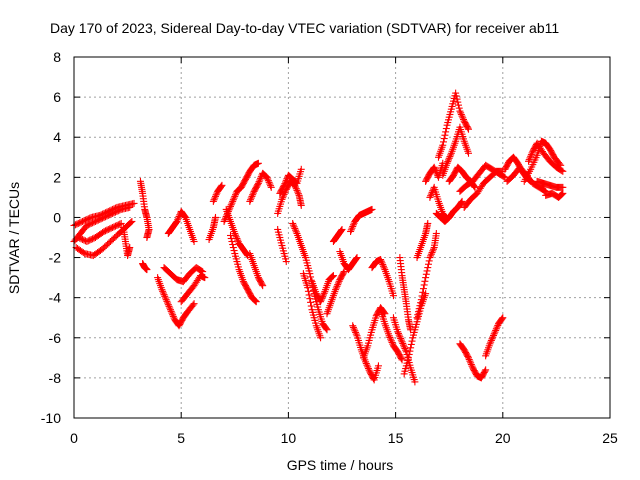  I want to click on x-tick-label: 10, so click(289, 438).